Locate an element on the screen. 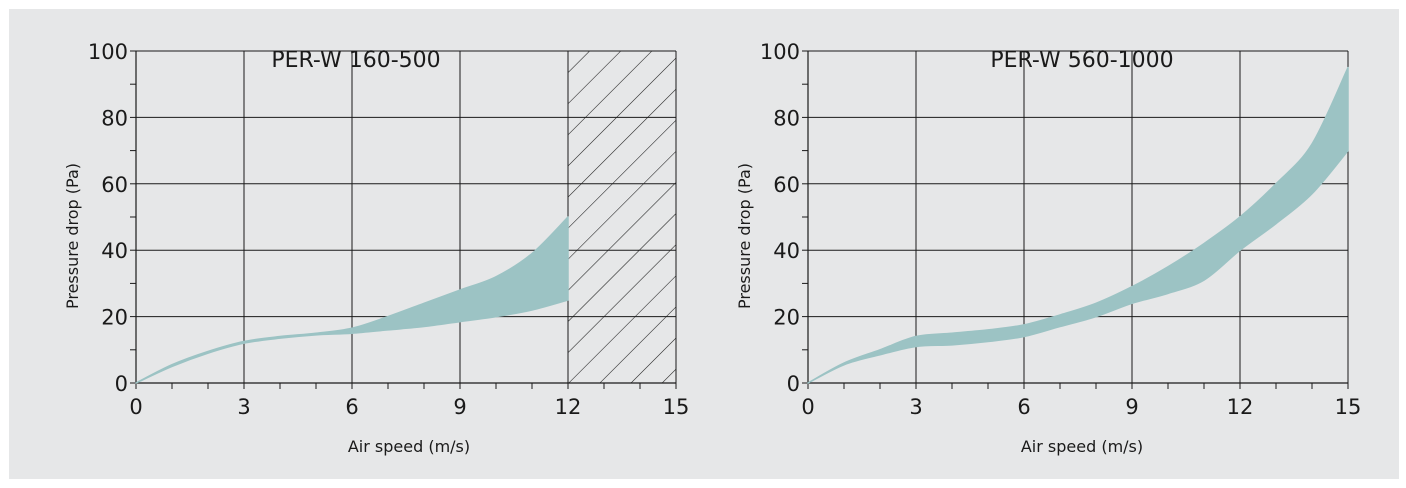 This screenshot has width=1406, height=488. pressure-drop-band is located at coordinates (352, 300).